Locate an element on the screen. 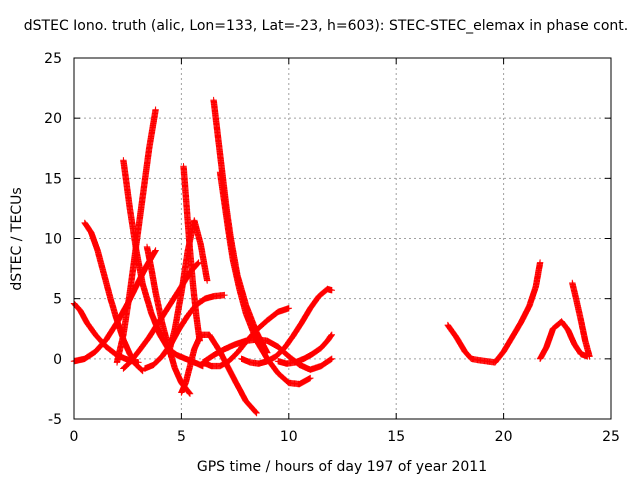 The width and height of the screenshot is (640, 480). series-18-markers is located at coordinates (494, 312).